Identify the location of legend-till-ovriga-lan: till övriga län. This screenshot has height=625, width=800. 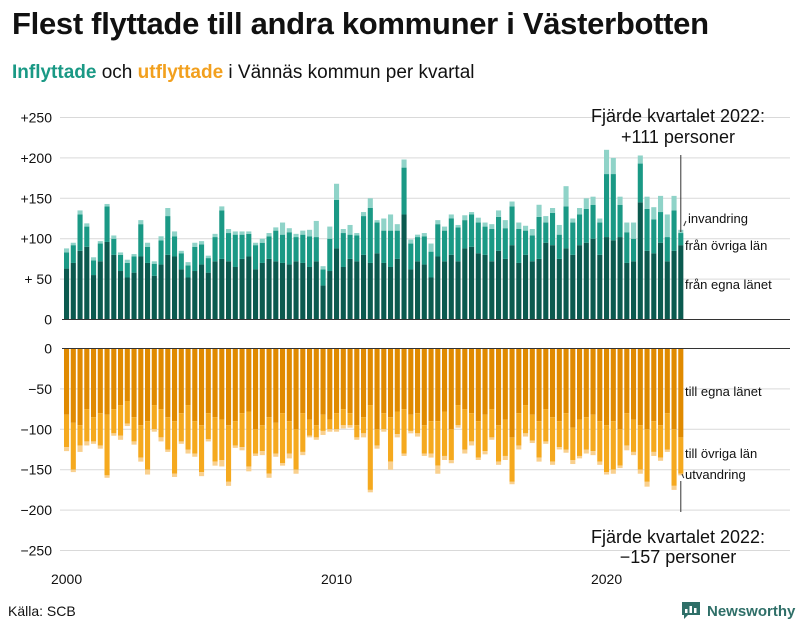
(721, 453).